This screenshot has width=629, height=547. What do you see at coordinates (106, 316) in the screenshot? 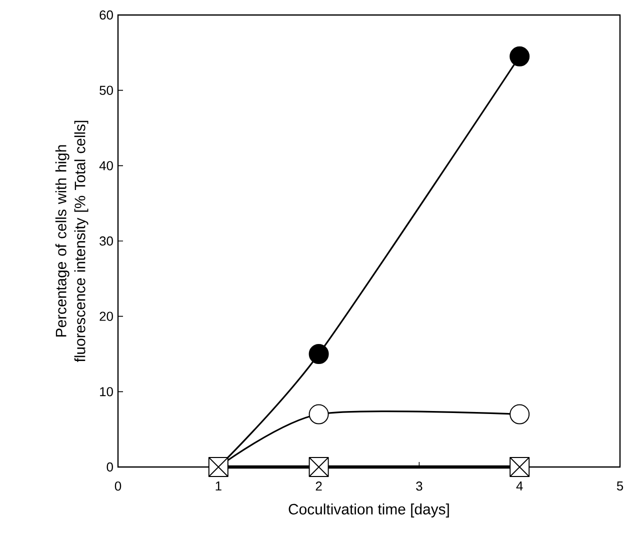
I see `y-tick-label: 20` at bounding box center [106, 316].